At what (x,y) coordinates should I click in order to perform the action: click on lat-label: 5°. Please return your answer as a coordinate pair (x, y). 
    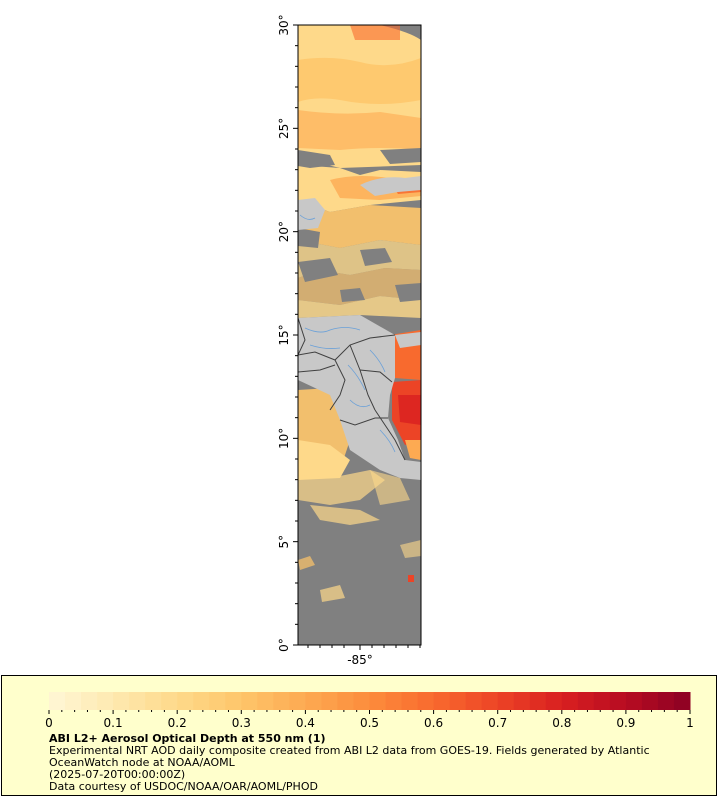
    Looking at the image, I should click on (284, 542).